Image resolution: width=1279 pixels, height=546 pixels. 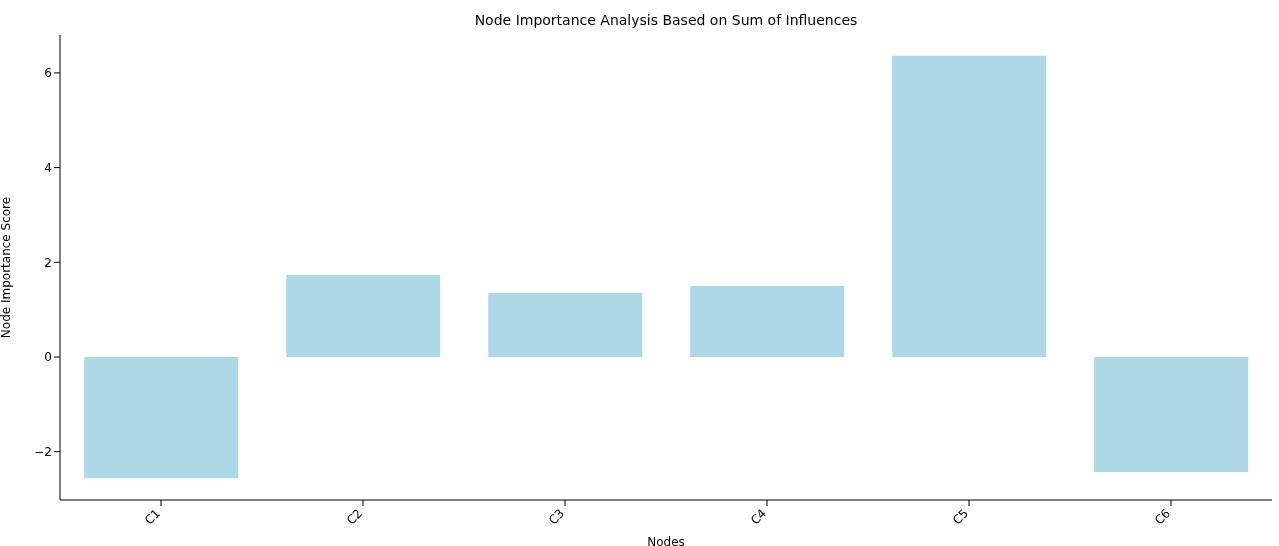 What do you see at coordinates (48, 167) in the screenshot?
I see `y-tick-label: 4` at bounding box center [48, 167].